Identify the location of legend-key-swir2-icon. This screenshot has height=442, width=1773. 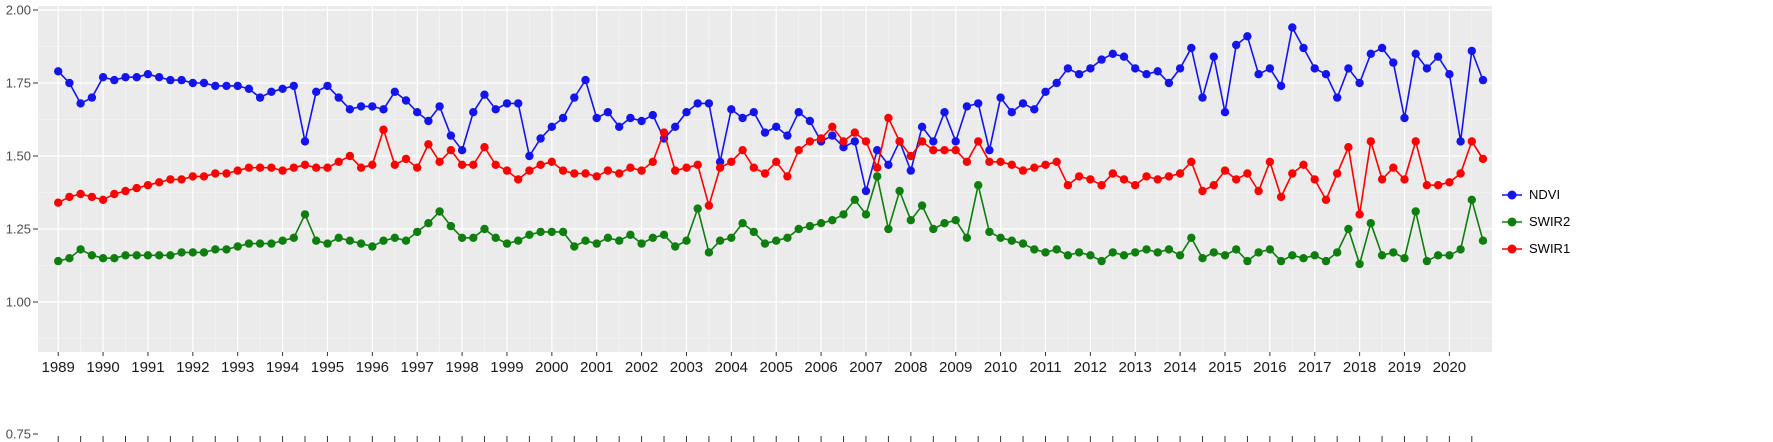
(1512, 222).